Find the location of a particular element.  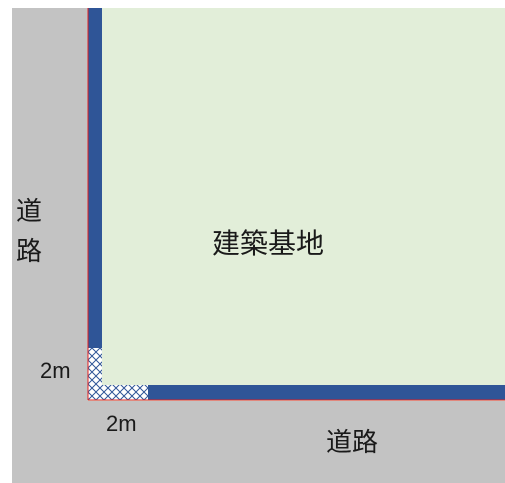

road-label-left-char-2: 路 is located at coordinates (29, 252).